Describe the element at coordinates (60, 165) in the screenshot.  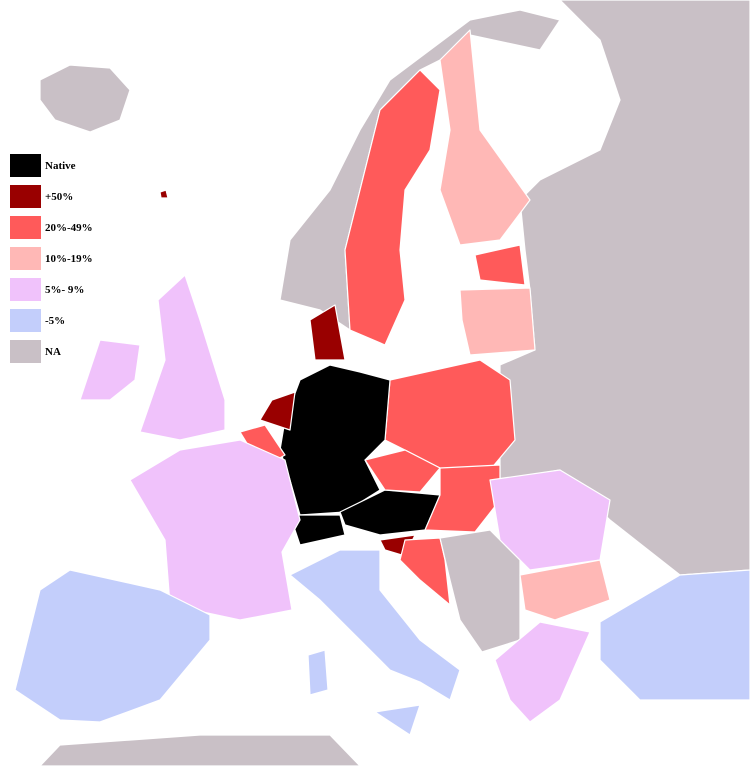
I see `legend-label: Native` at that location.